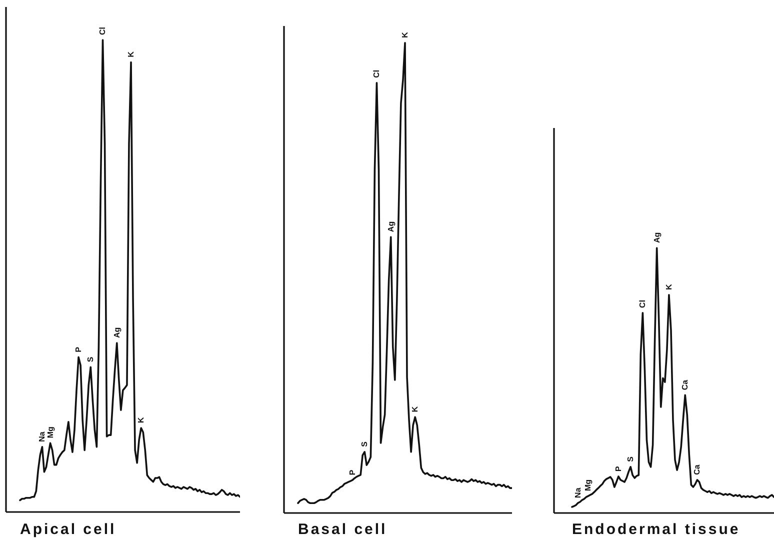  I want to click on x-axis-title: Basal cell, so click(343, 529).